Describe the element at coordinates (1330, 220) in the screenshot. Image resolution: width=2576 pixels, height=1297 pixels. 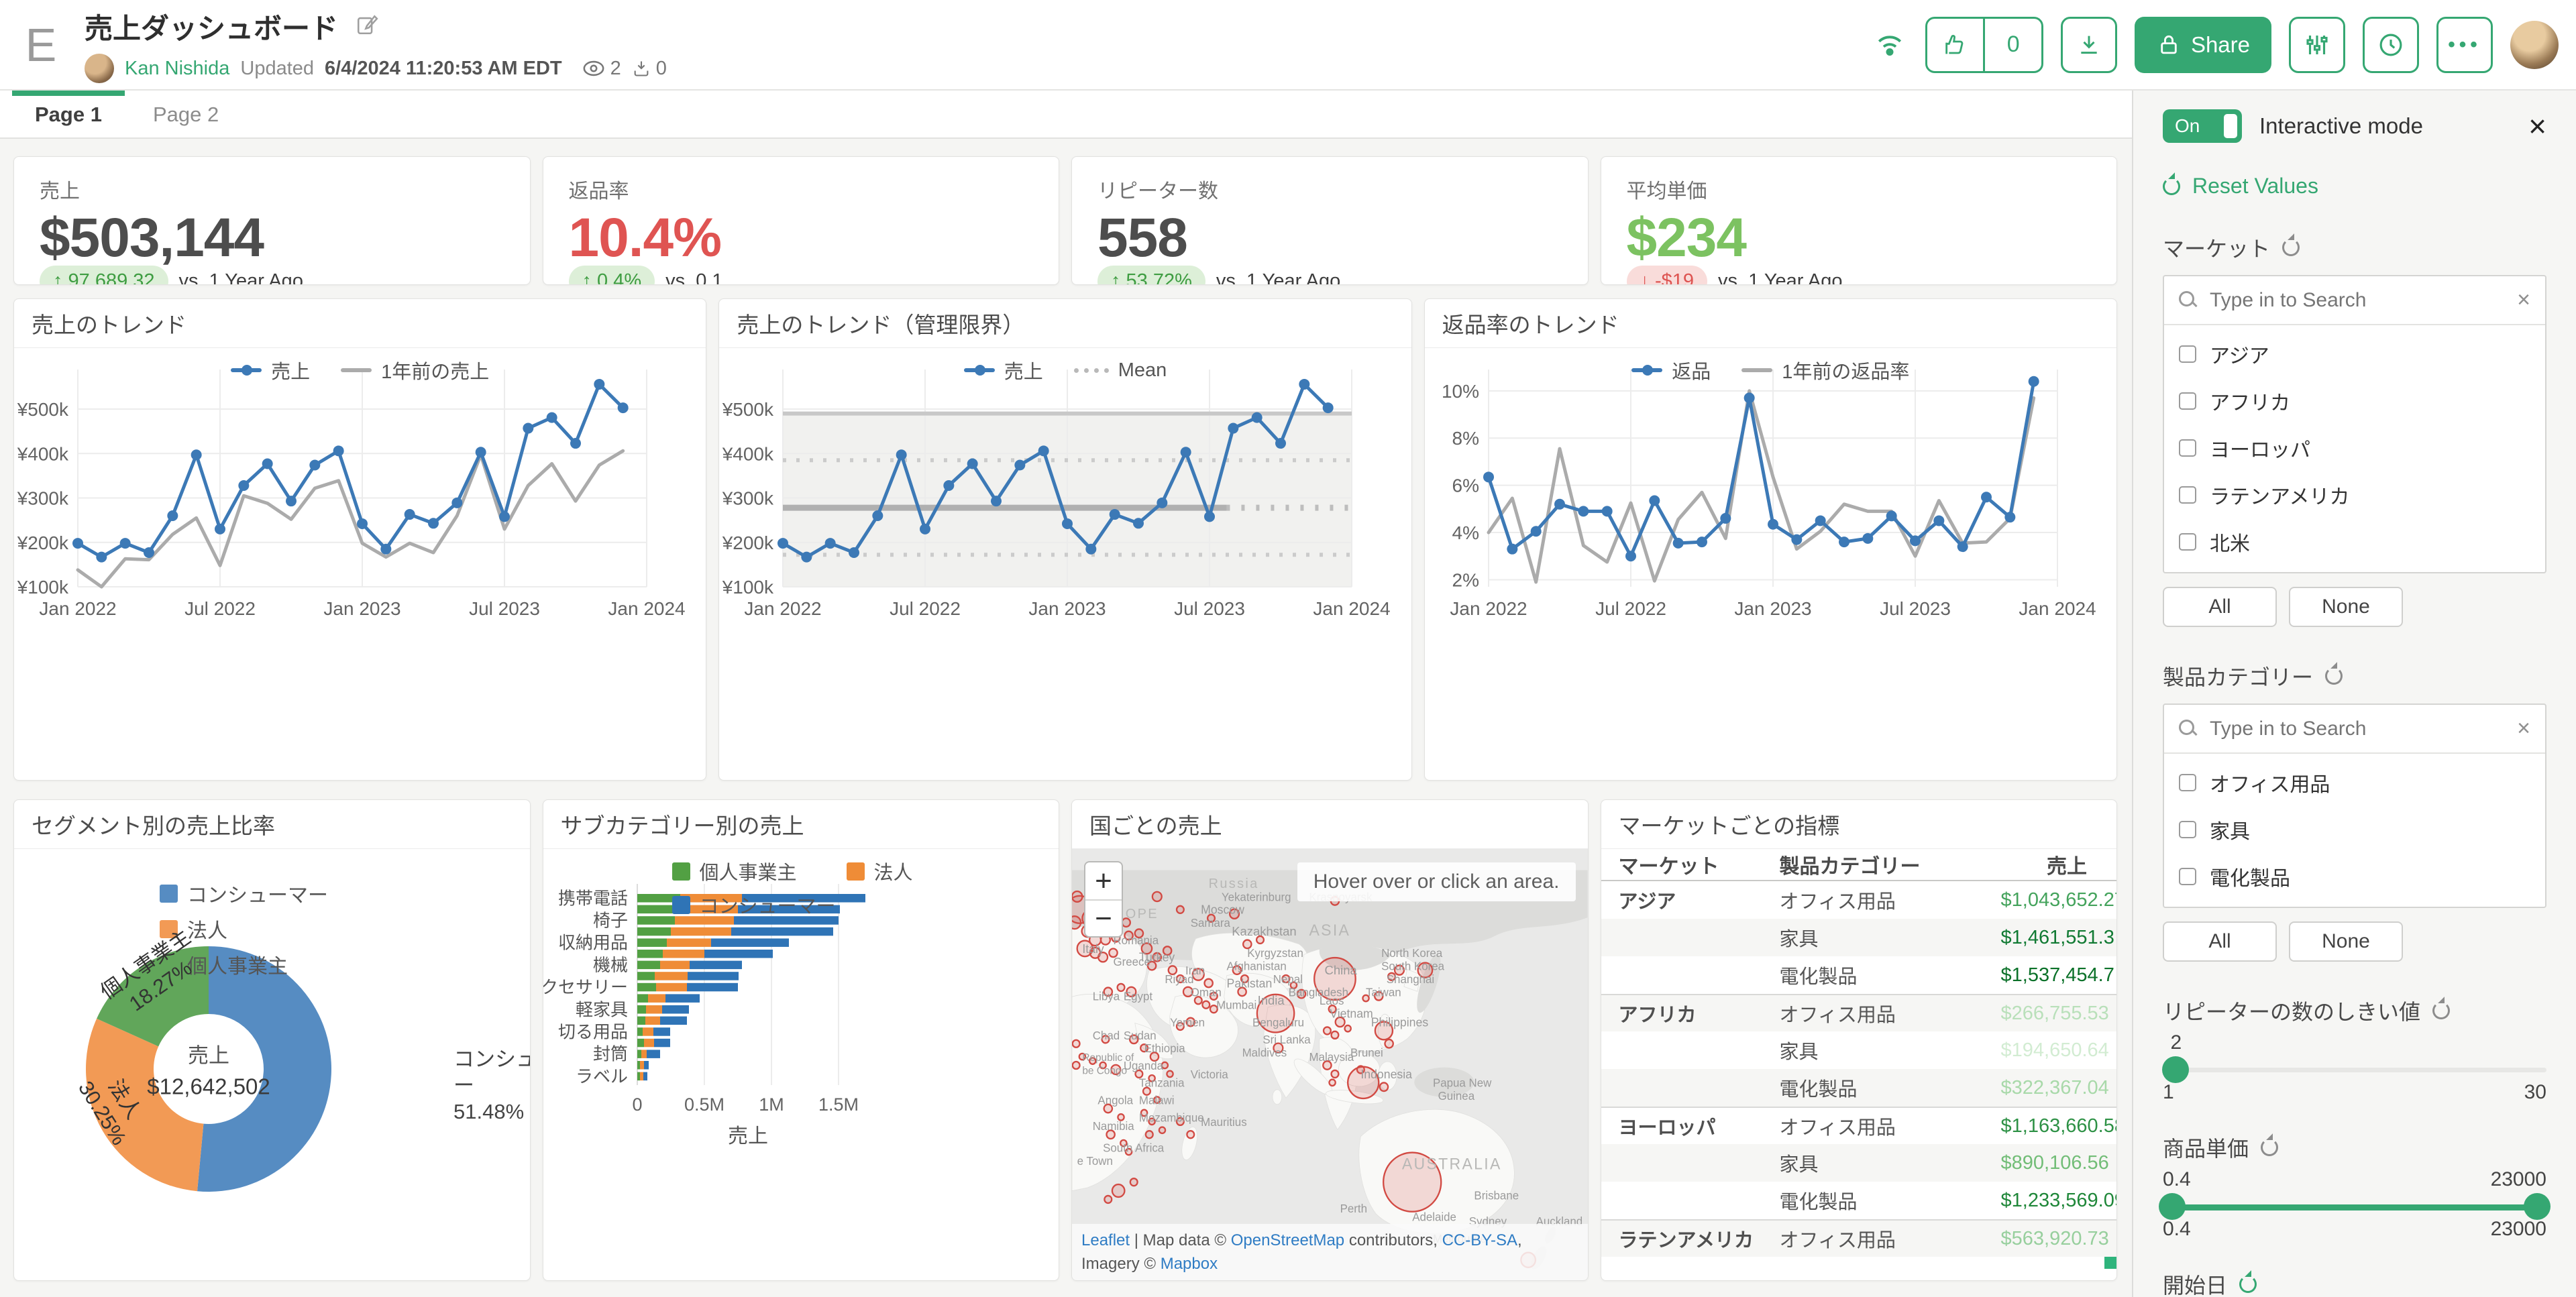
I see `kpi-card-repeaters: リピーター数 558 ↑ 53.72% vs. 1 Year Ago` at that location.